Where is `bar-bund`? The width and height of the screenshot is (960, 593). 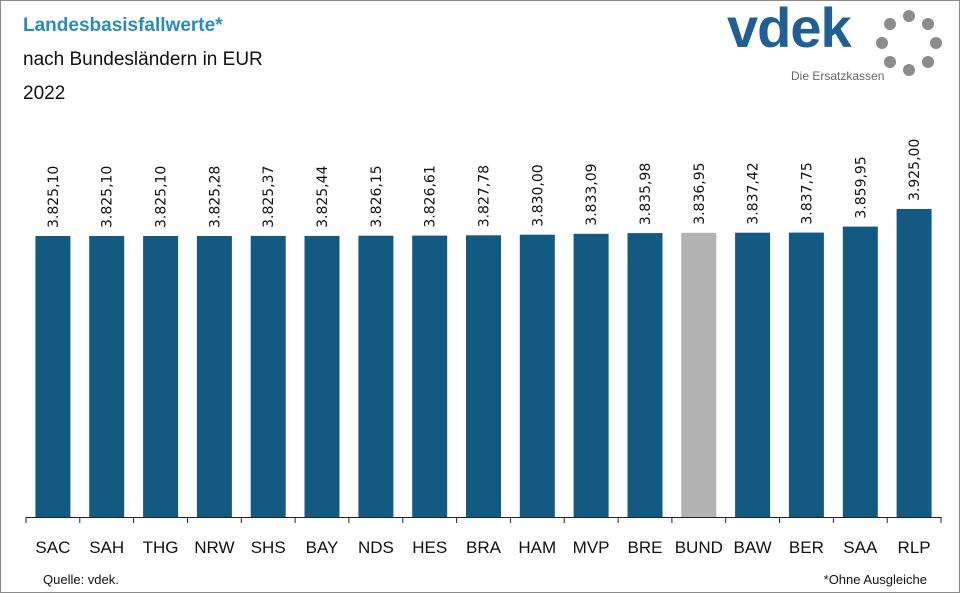 bar-bund is located at coordinates (699, 375).